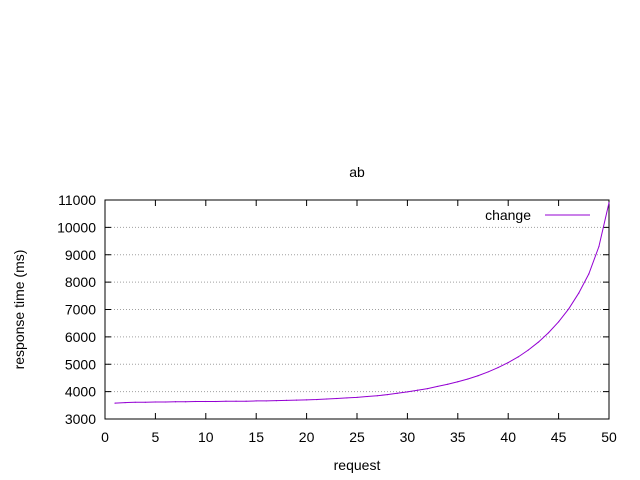 The image size is (640, 480). Describe the element at coordinates (357, 437) in the screenshot. I see `x-tick-label: 25` at that location.